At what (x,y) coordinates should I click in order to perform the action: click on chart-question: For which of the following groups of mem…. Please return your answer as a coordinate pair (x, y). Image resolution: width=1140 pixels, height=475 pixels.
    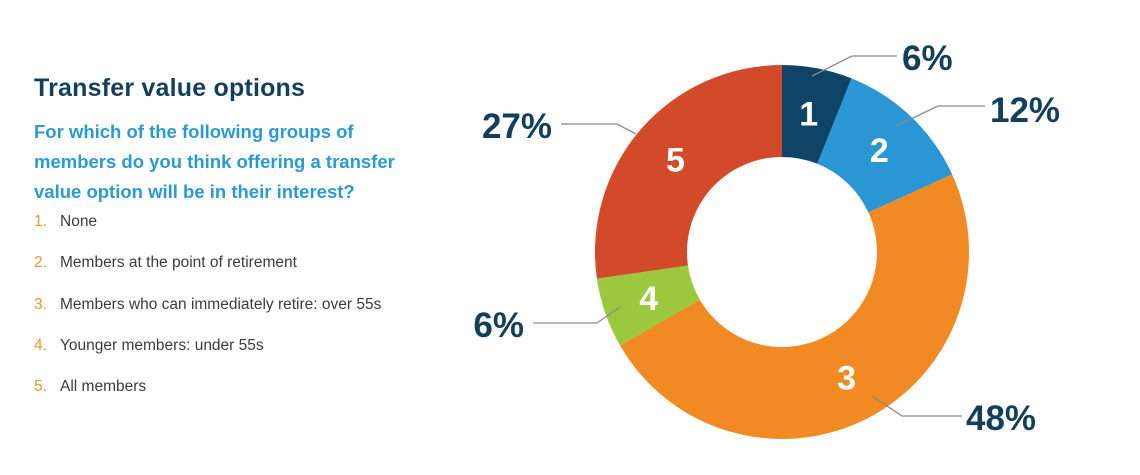
    Looking at the image, I should click on (214, 161).